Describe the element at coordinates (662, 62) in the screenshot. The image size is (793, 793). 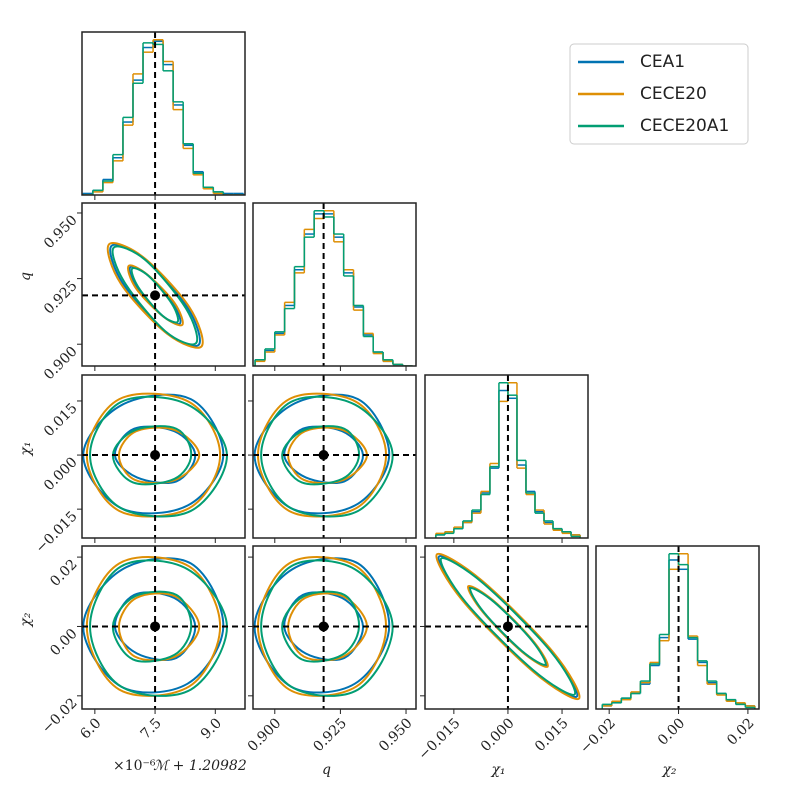
I see `legend-label: CEA1` at that location.